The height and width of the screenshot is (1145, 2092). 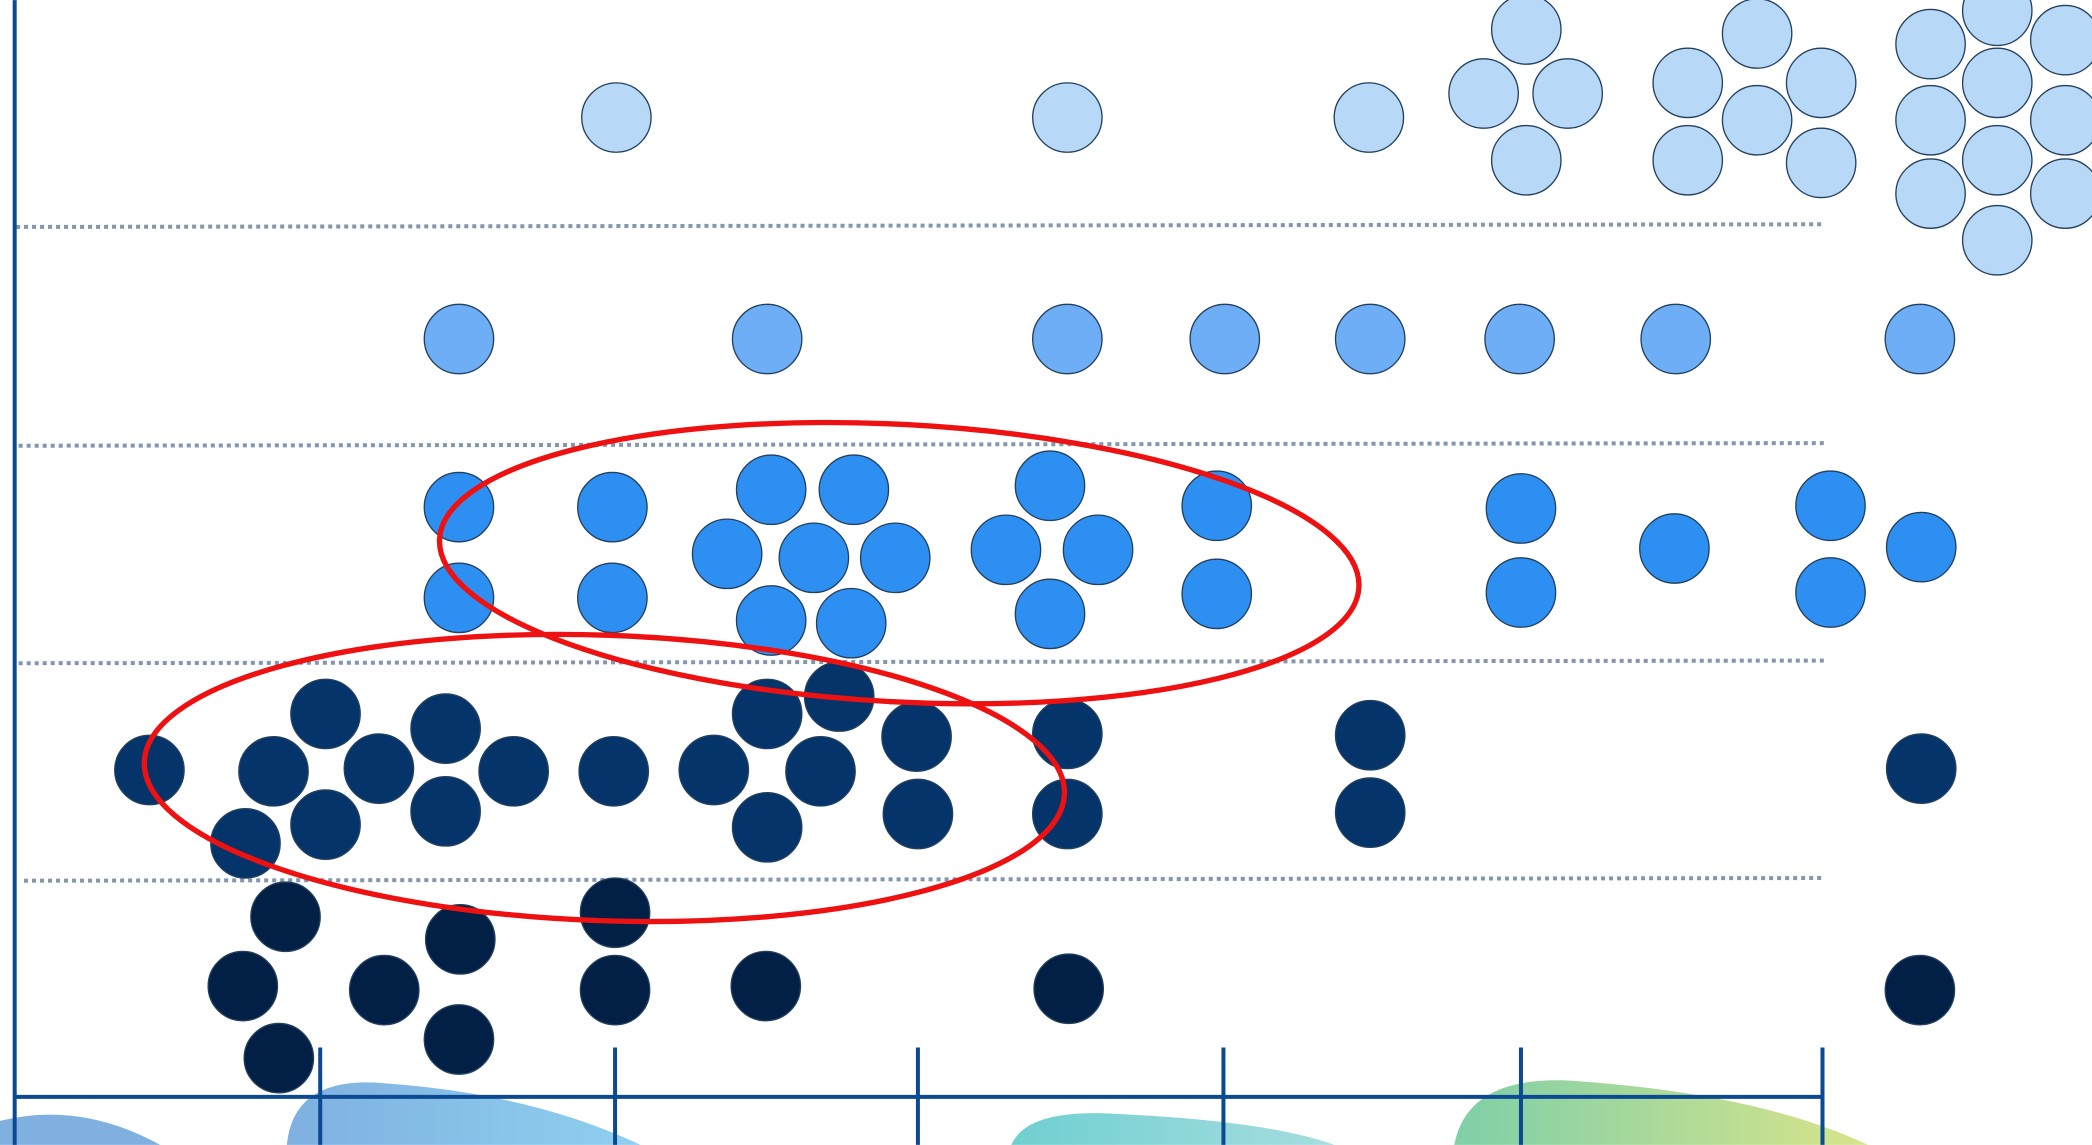 I want to click on ticks, so click(x=1071, y=1096).